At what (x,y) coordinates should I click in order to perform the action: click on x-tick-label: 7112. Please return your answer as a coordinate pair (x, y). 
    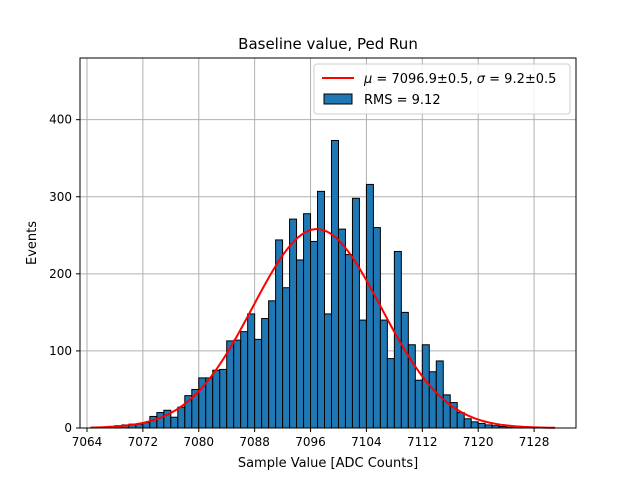
    Looking at the image, I should click on (422, 442).